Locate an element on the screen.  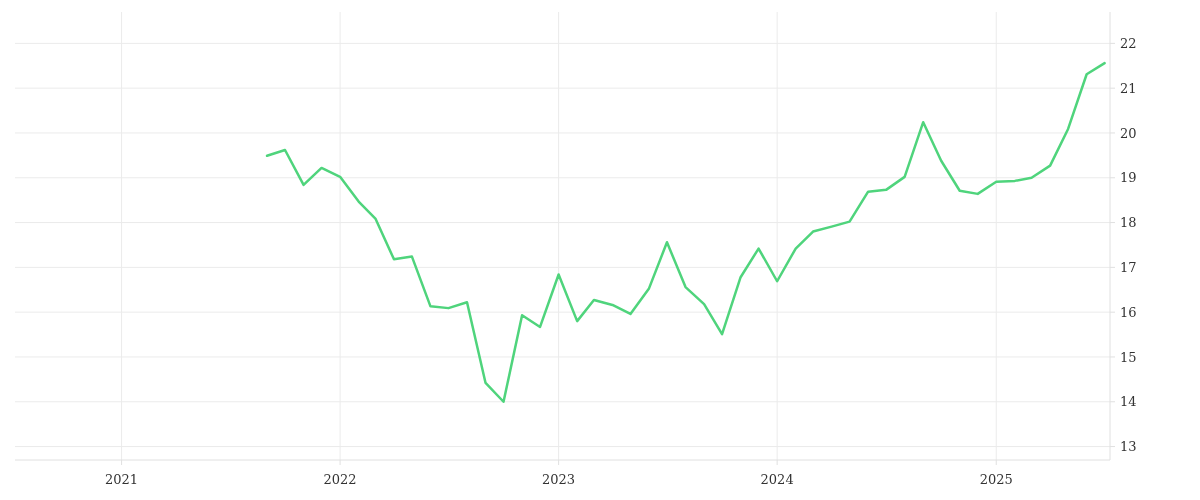
x-tick-label: 2025 is located at coordinates (996, 479).